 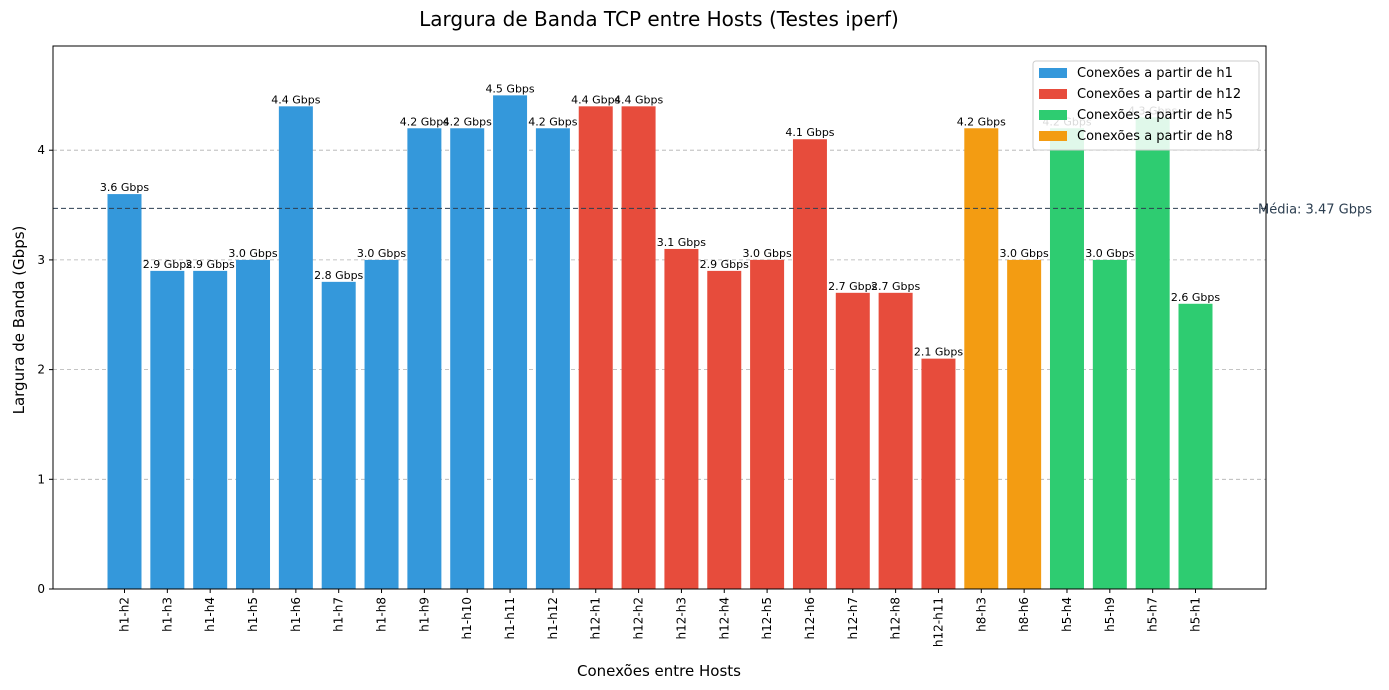 What do you see at coordinates (41, 370) in the screenshot?
I see `y-tick-label: 2` at bounding box center [41, 370].